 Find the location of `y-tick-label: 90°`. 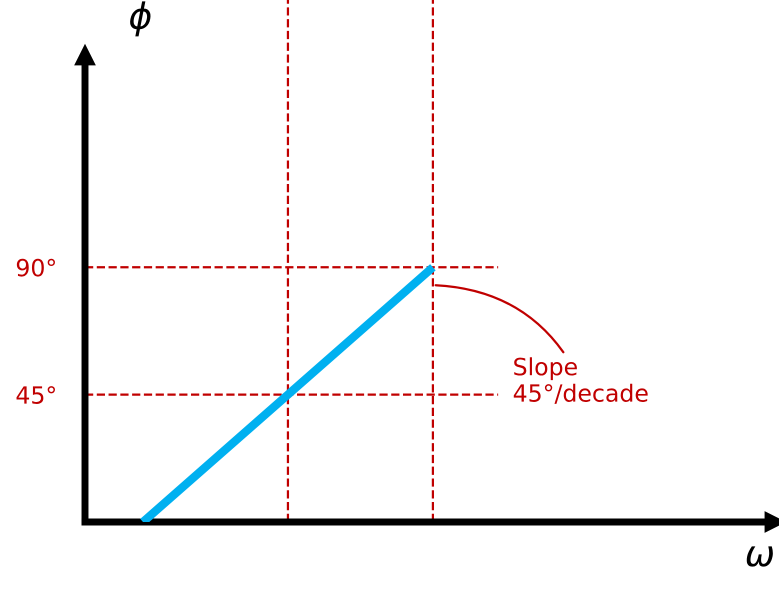

y-tick-label: 90° is located at coordinates (35, 267).